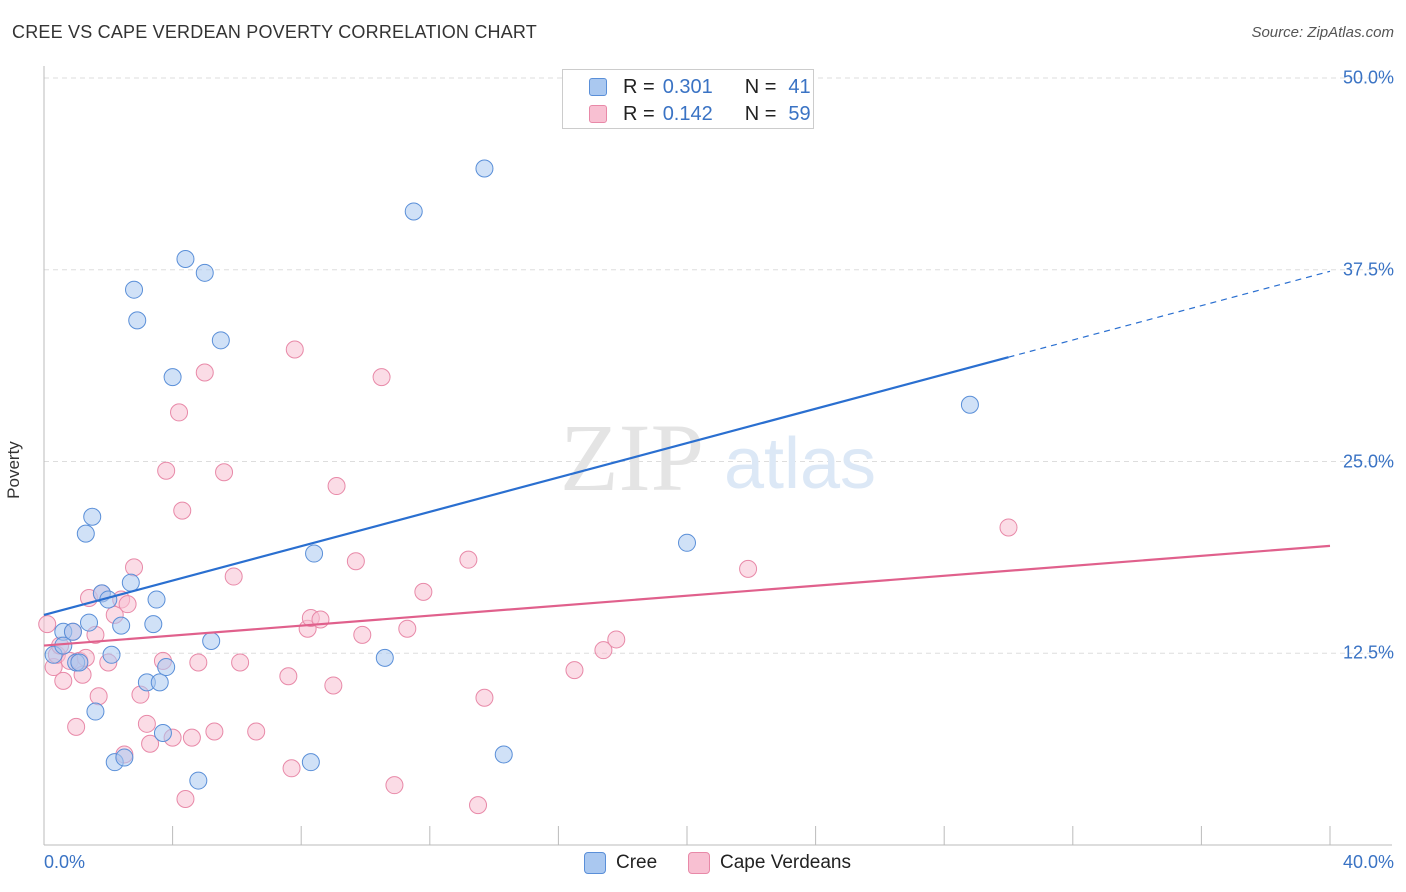 This screenshot has width=1406, height=892. I want to click on series-label-cape-verdeans: Cape Verdeans, so click(785, 862).